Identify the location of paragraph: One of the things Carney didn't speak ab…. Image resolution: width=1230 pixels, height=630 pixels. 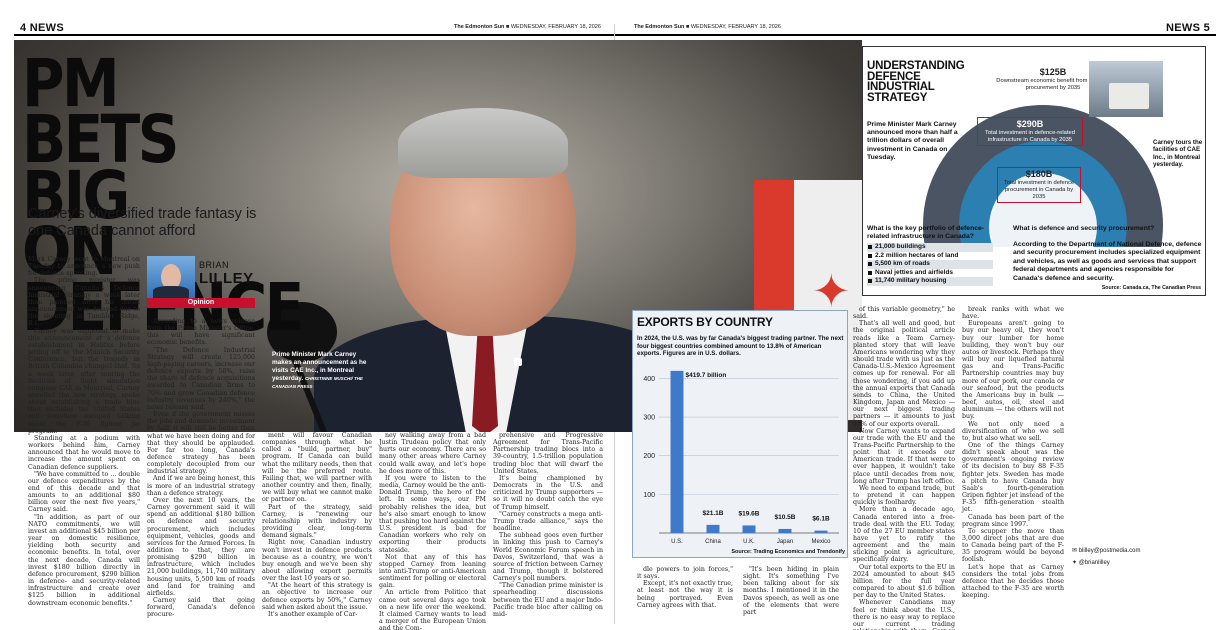
(1013, 477).